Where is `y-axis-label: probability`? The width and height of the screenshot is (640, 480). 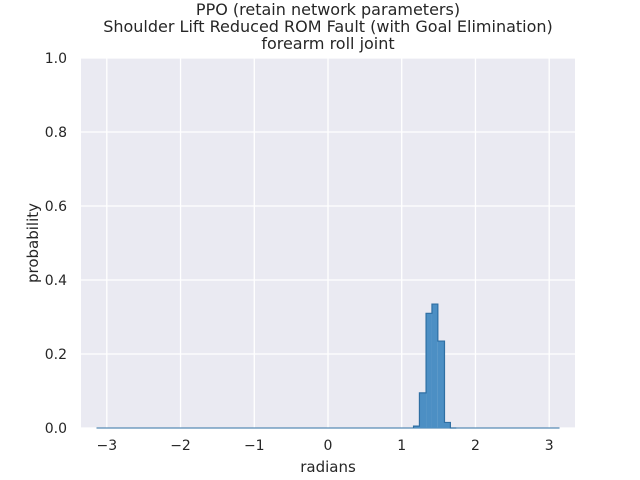
y-axis-label: probability is located at coordinates (33, 243).